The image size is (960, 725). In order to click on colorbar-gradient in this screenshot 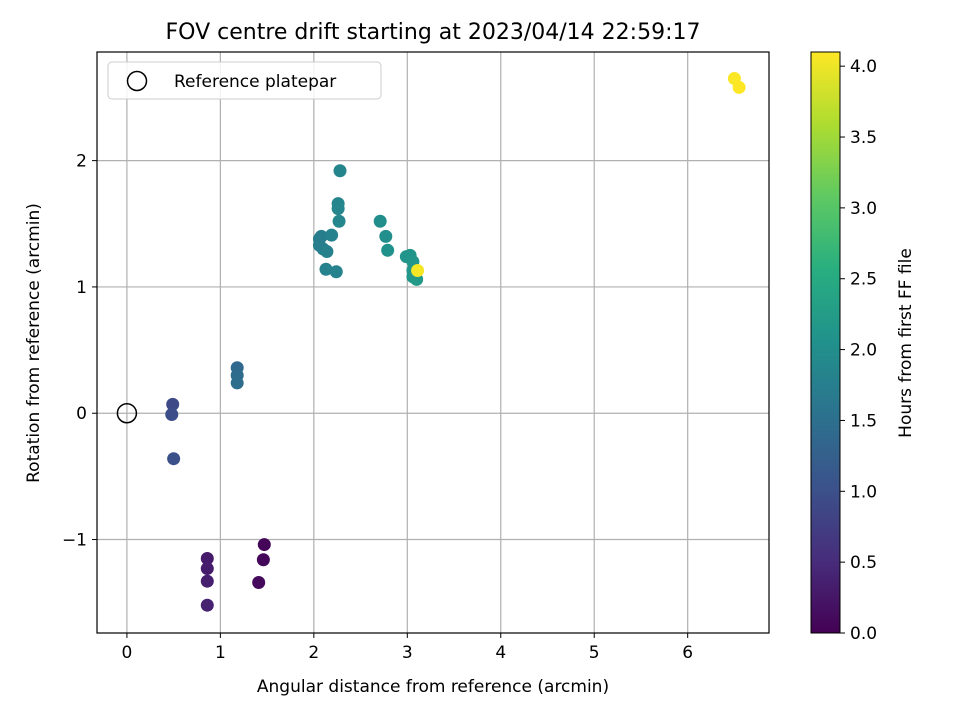, I will do `click(825, 342)`.